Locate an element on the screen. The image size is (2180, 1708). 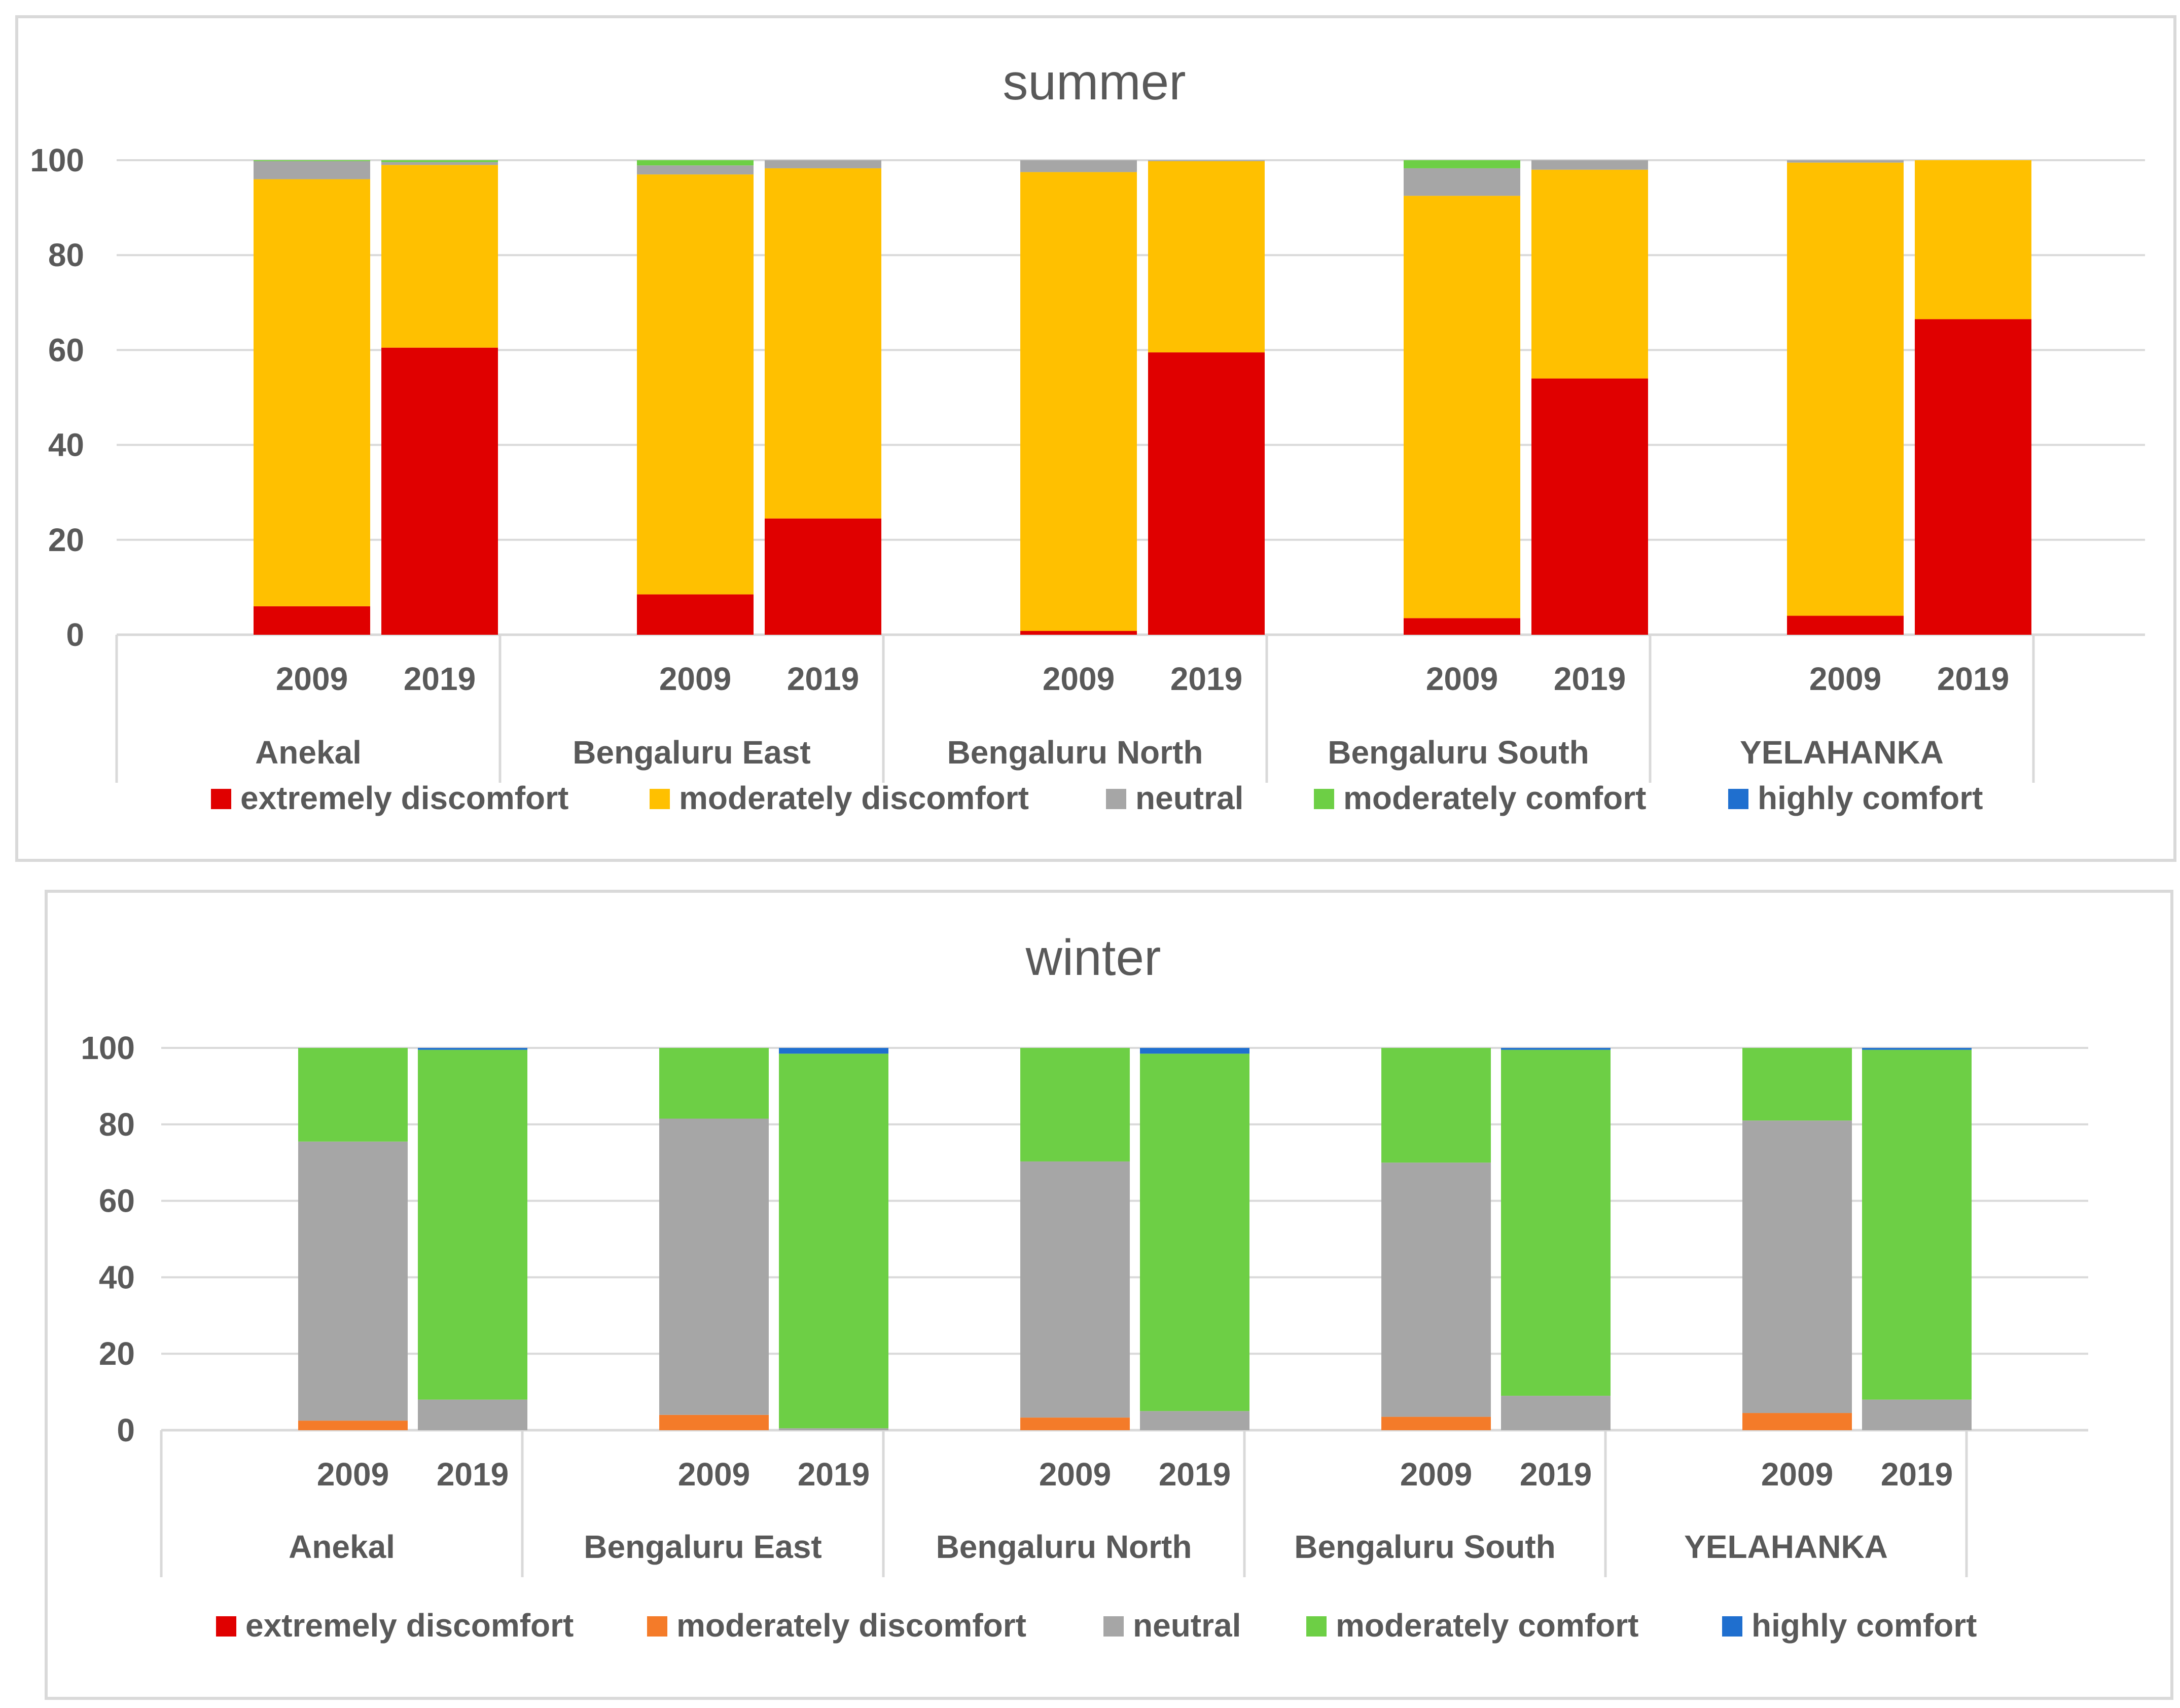
summer-legend-label-extremely-discomfort: extremely discomfort is located at coordinates (404, 798).